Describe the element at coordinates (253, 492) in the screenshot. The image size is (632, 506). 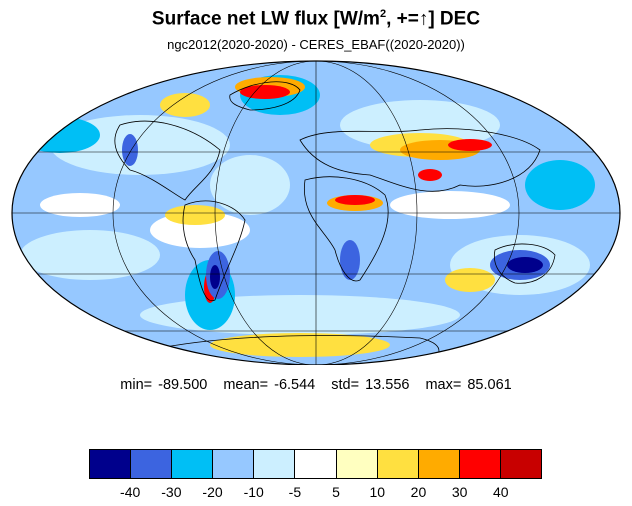
I see `colorbar-label: -10` at that location.